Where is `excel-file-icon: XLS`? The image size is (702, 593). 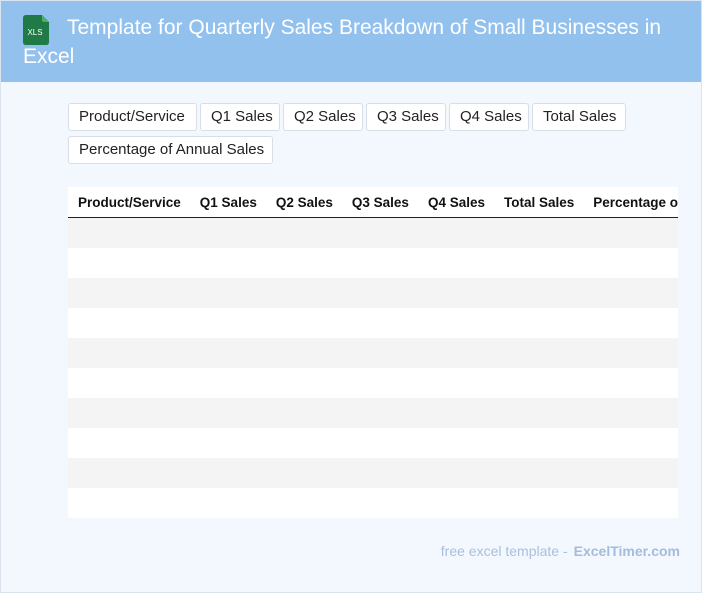 excel-file-icon: XLS is located at coordinates (36, 30).